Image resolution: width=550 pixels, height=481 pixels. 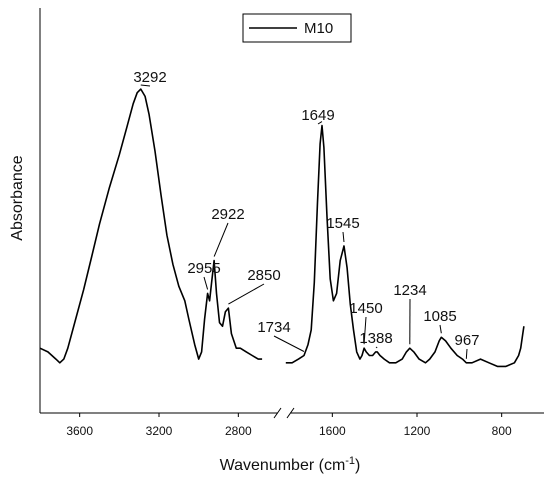 I want to click on x-tick-label: 3600, so click(x=79, y=431).